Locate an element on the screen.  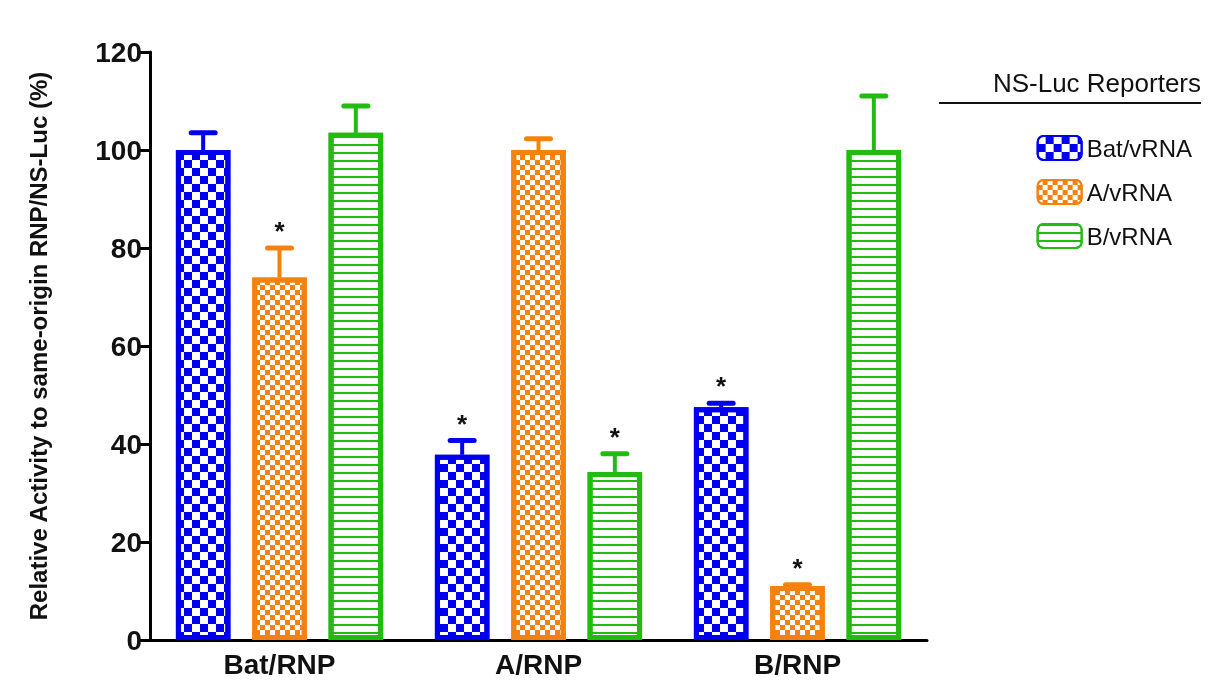
y-tick-label: 120 is located at coordinates (118, 52).